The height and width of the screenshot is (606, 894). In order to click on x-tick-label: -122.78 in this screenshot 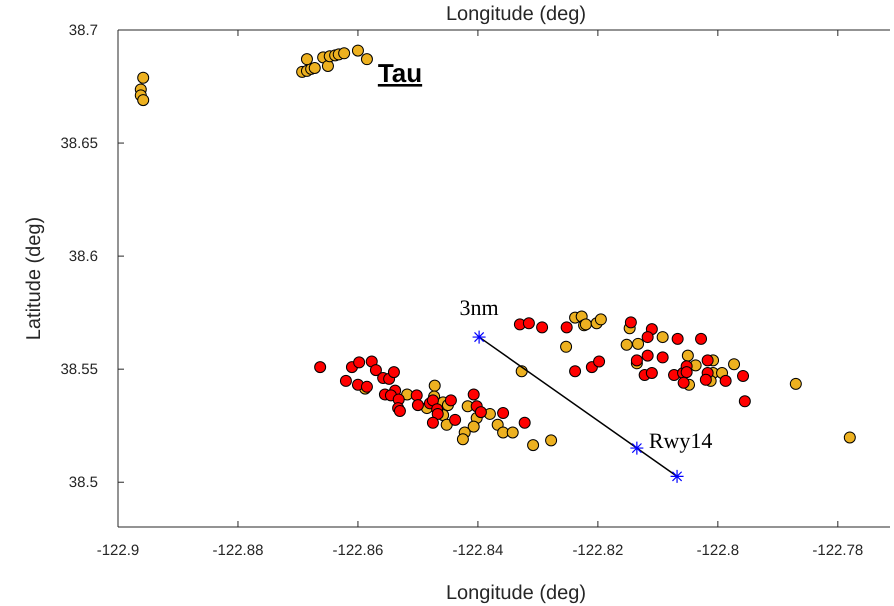, I will do `click(838, 550)`.